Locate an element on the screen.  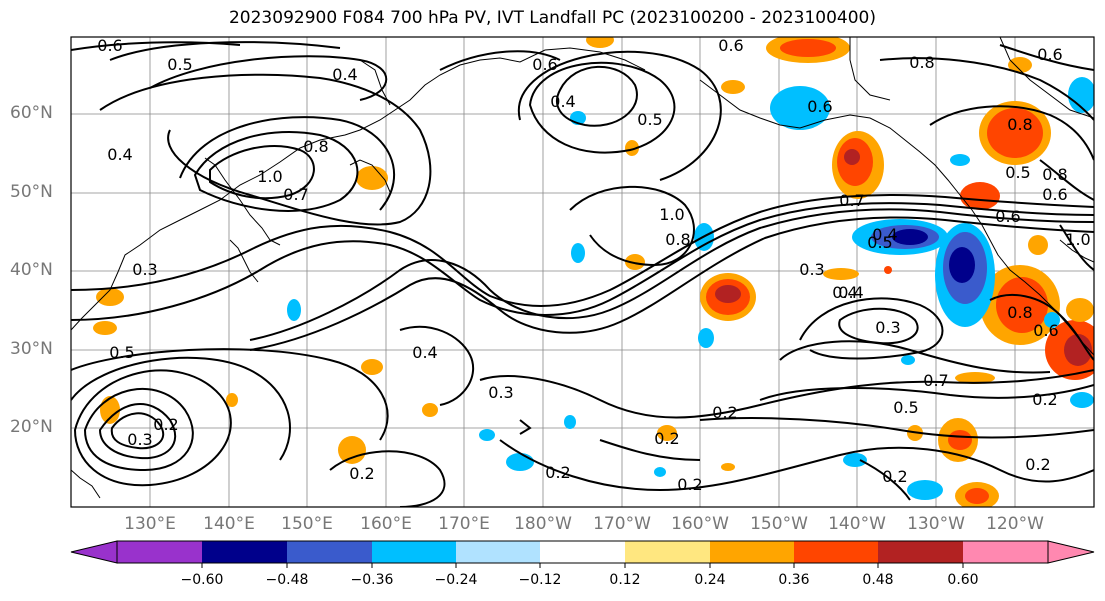
colorbar-tick-label: 0.24 is located at coordinates (710, 580).